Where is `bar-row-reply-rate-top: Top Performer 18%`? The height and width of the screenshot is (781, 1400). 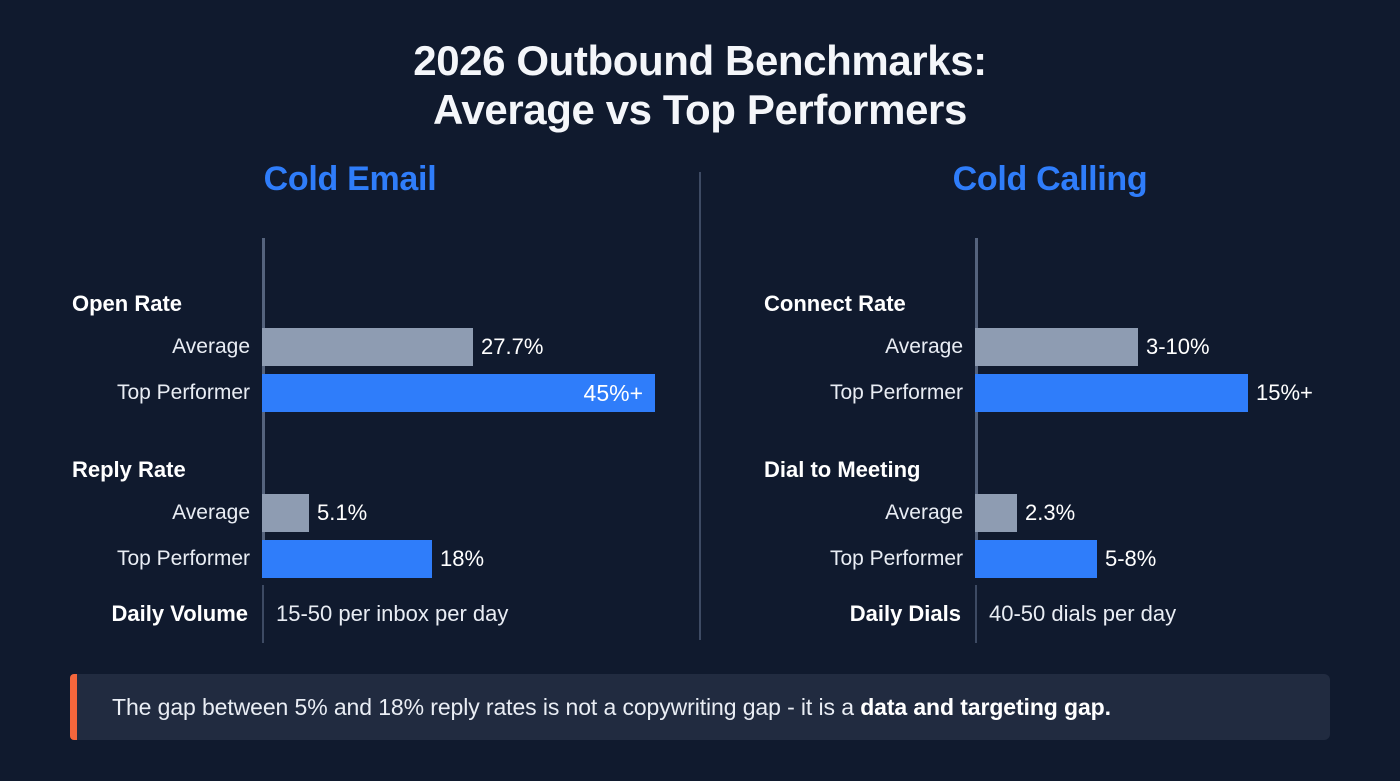
bar-row-reply-rate-top: Top Performer 18% is located at coordinates (301, 559).